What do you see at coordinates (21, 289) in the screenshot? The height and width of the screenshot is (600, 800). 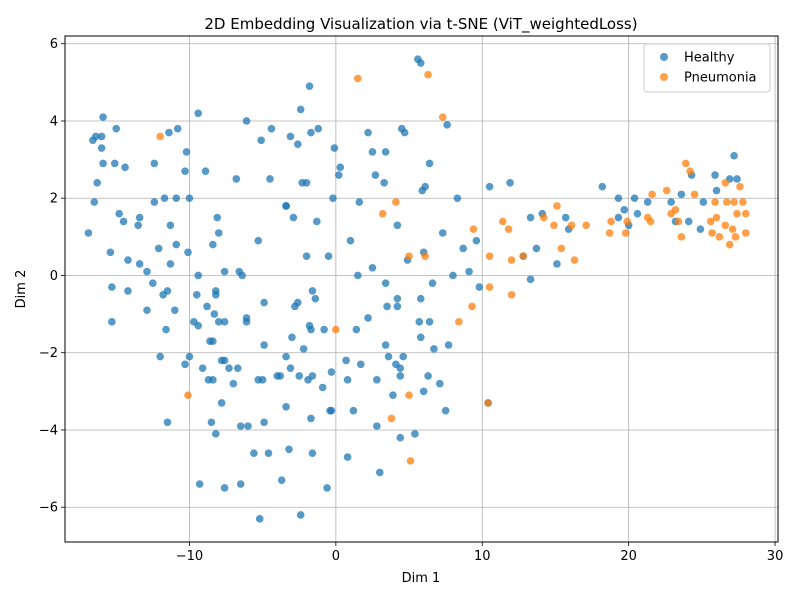 I see `y-axis-label: Dim 2` at bounding box center [21, 289].